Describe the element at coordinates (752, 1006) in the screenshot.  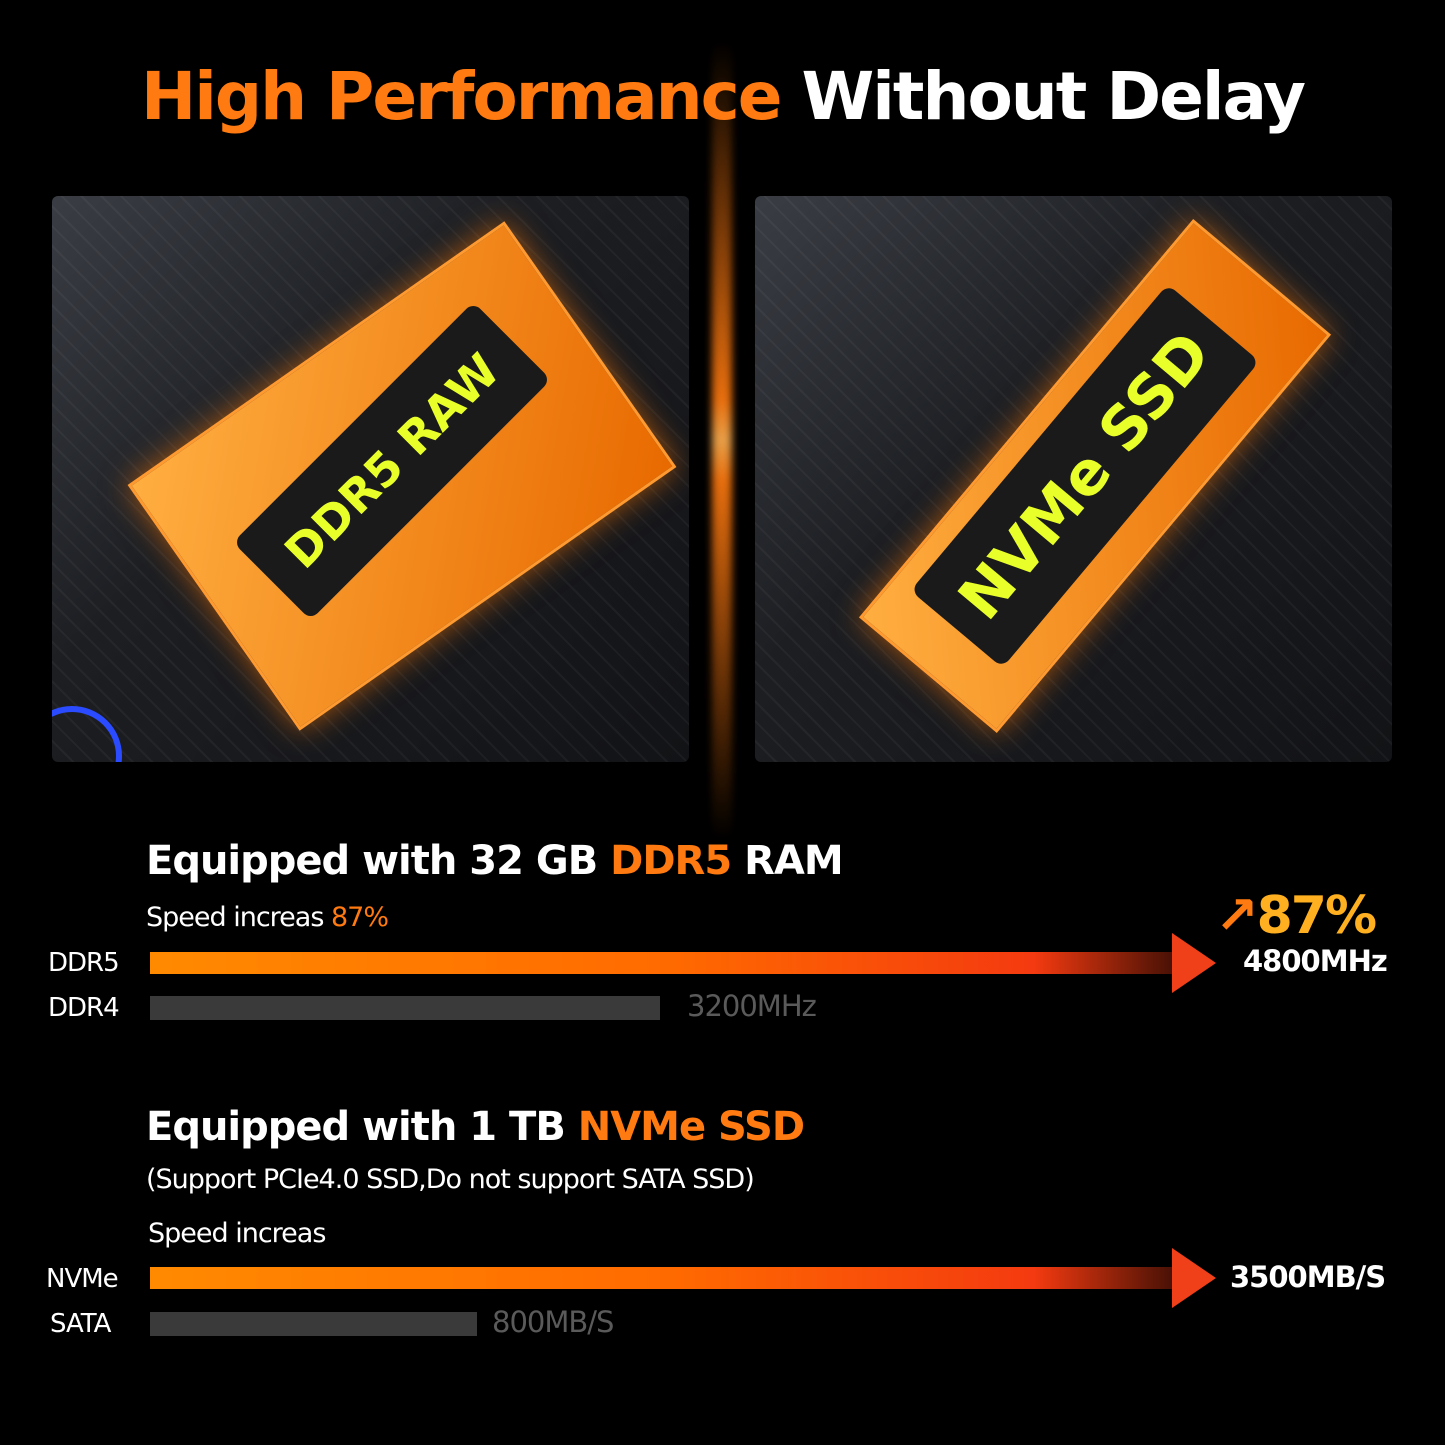
I see `value-ddr4: 3200MHz` at that location.